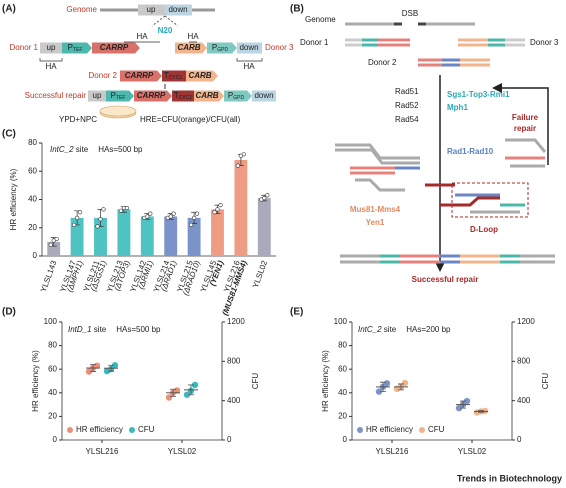  Describe the element at coordinates (52, 392) in the screenshot. I see `y-tick-label: 40` at that location.